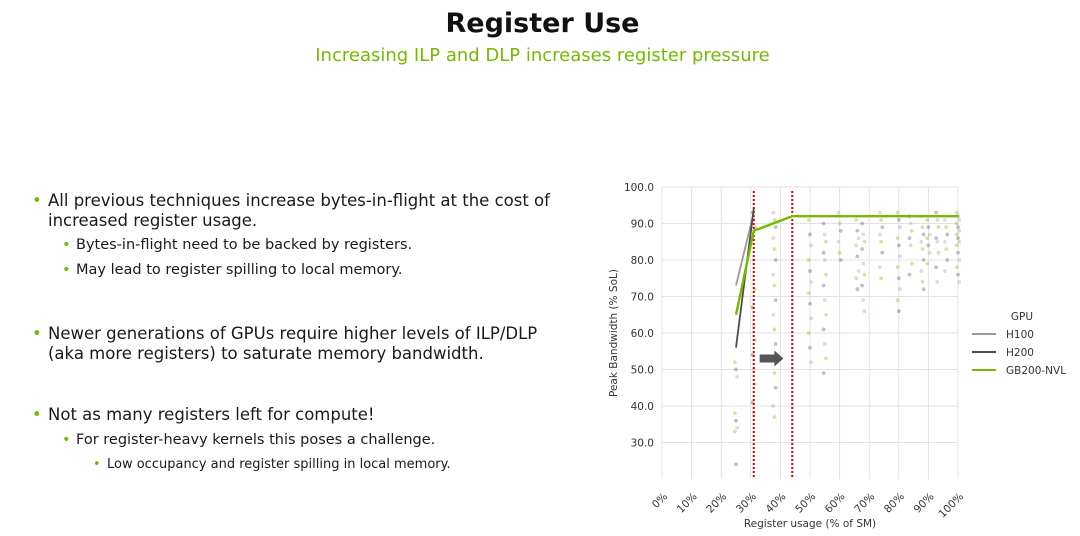 Image resolution: width=1080 pixels, height=536 pixels. What do you see at coordinates (642, 407) in the screenshot?
I see `y-tick-label: 40.0` at bounding box center [642, 407].